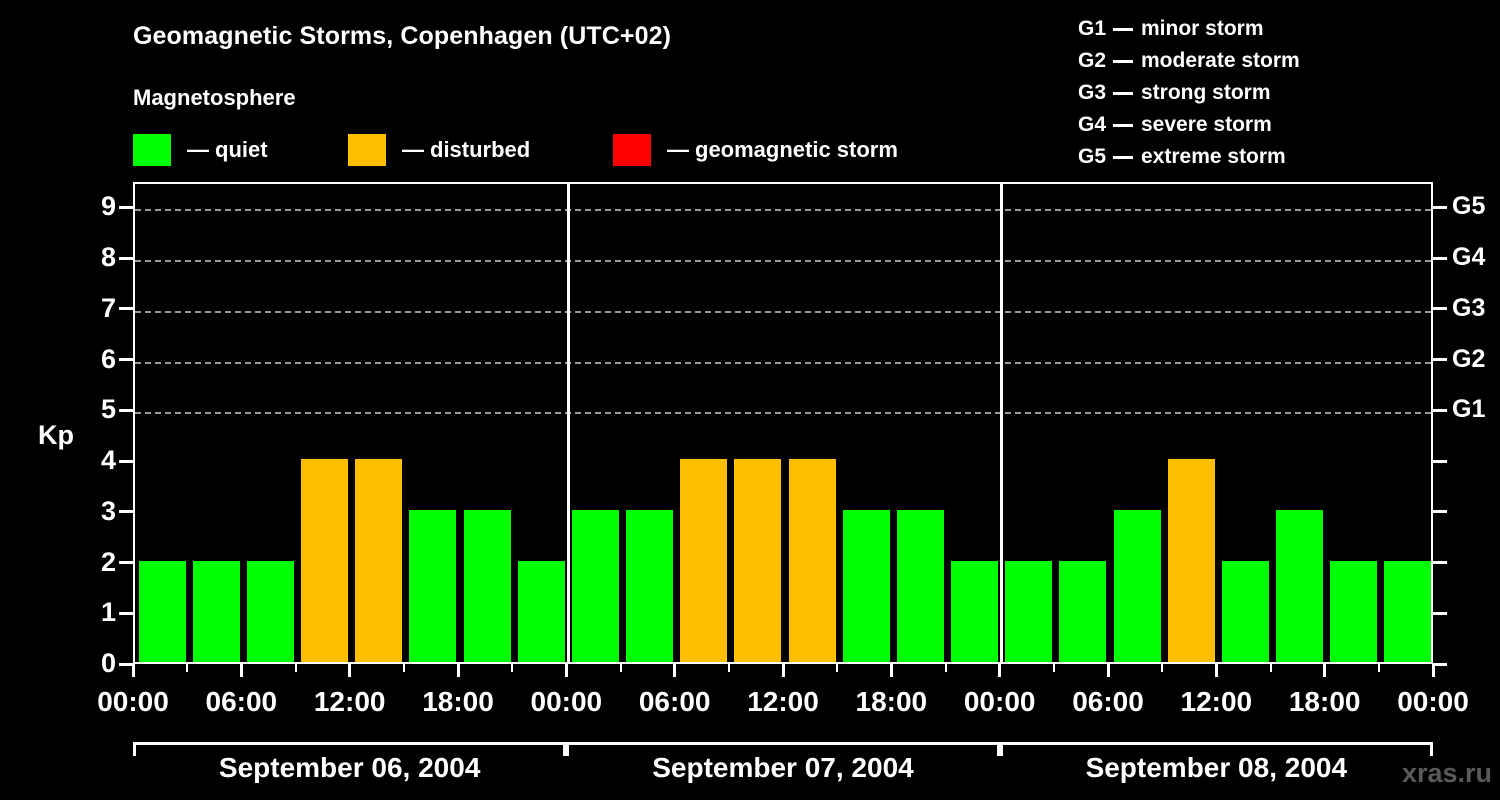 This screenshot has width=1500, height=800. Describe the element at coordinates (1469, 358) in the screenshot. I see `right-axis-label-g2: G2` at that location.